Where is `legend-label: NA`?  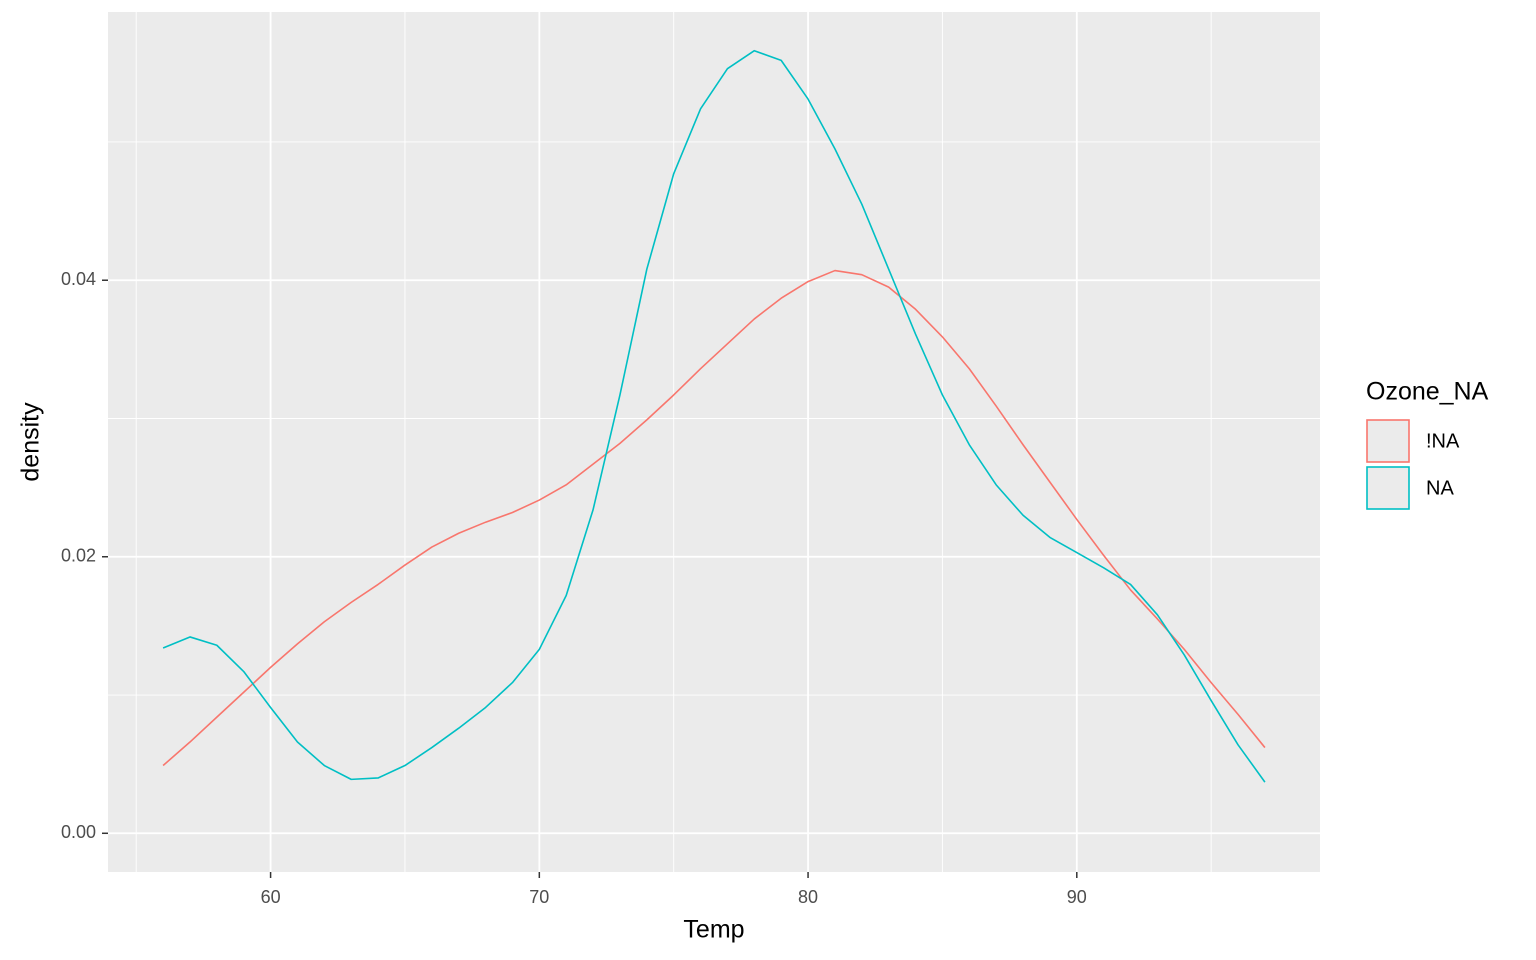
legend-label: NA is located at coordinates (1440, 488).